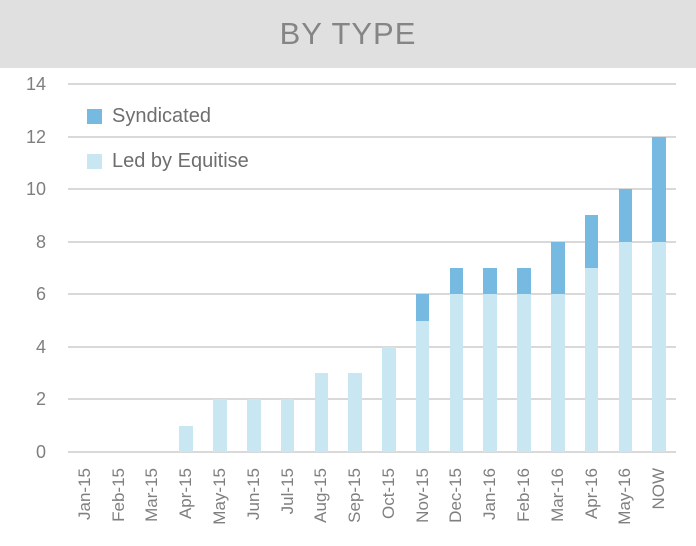 The image size is (696, 546). Describe the element at coordinates (40, 294) in the screenshot. I see `y-axis-tick-label: 6` at that location.